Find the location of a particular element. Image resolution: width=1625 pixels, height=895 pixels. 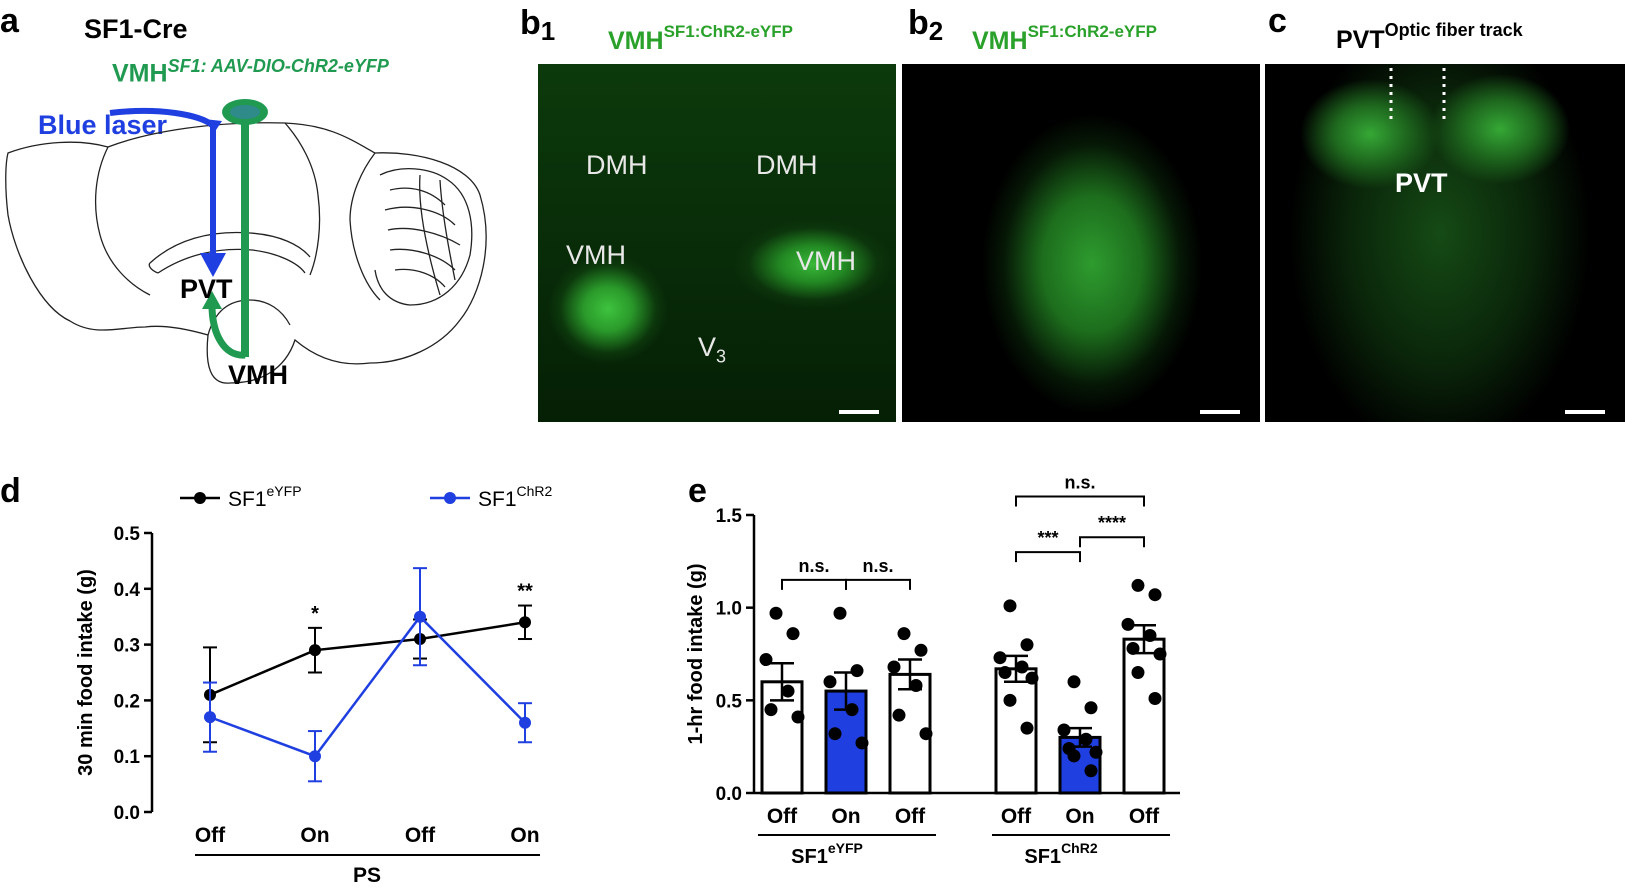

e-y-tick-label: 0.5 is located at coordinates (729, 701).